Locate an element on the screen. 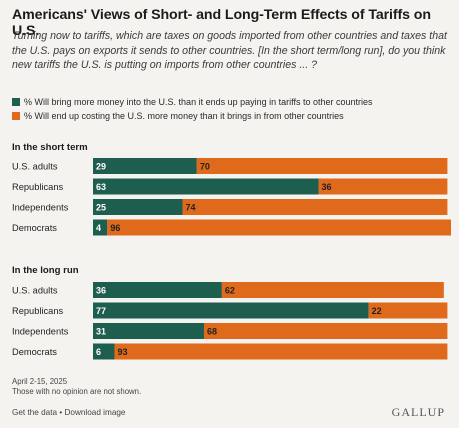 The height and width of the screenshot is (428, 459). survey-date: April 2-15, 2025 is located at coordinates (40, 381).